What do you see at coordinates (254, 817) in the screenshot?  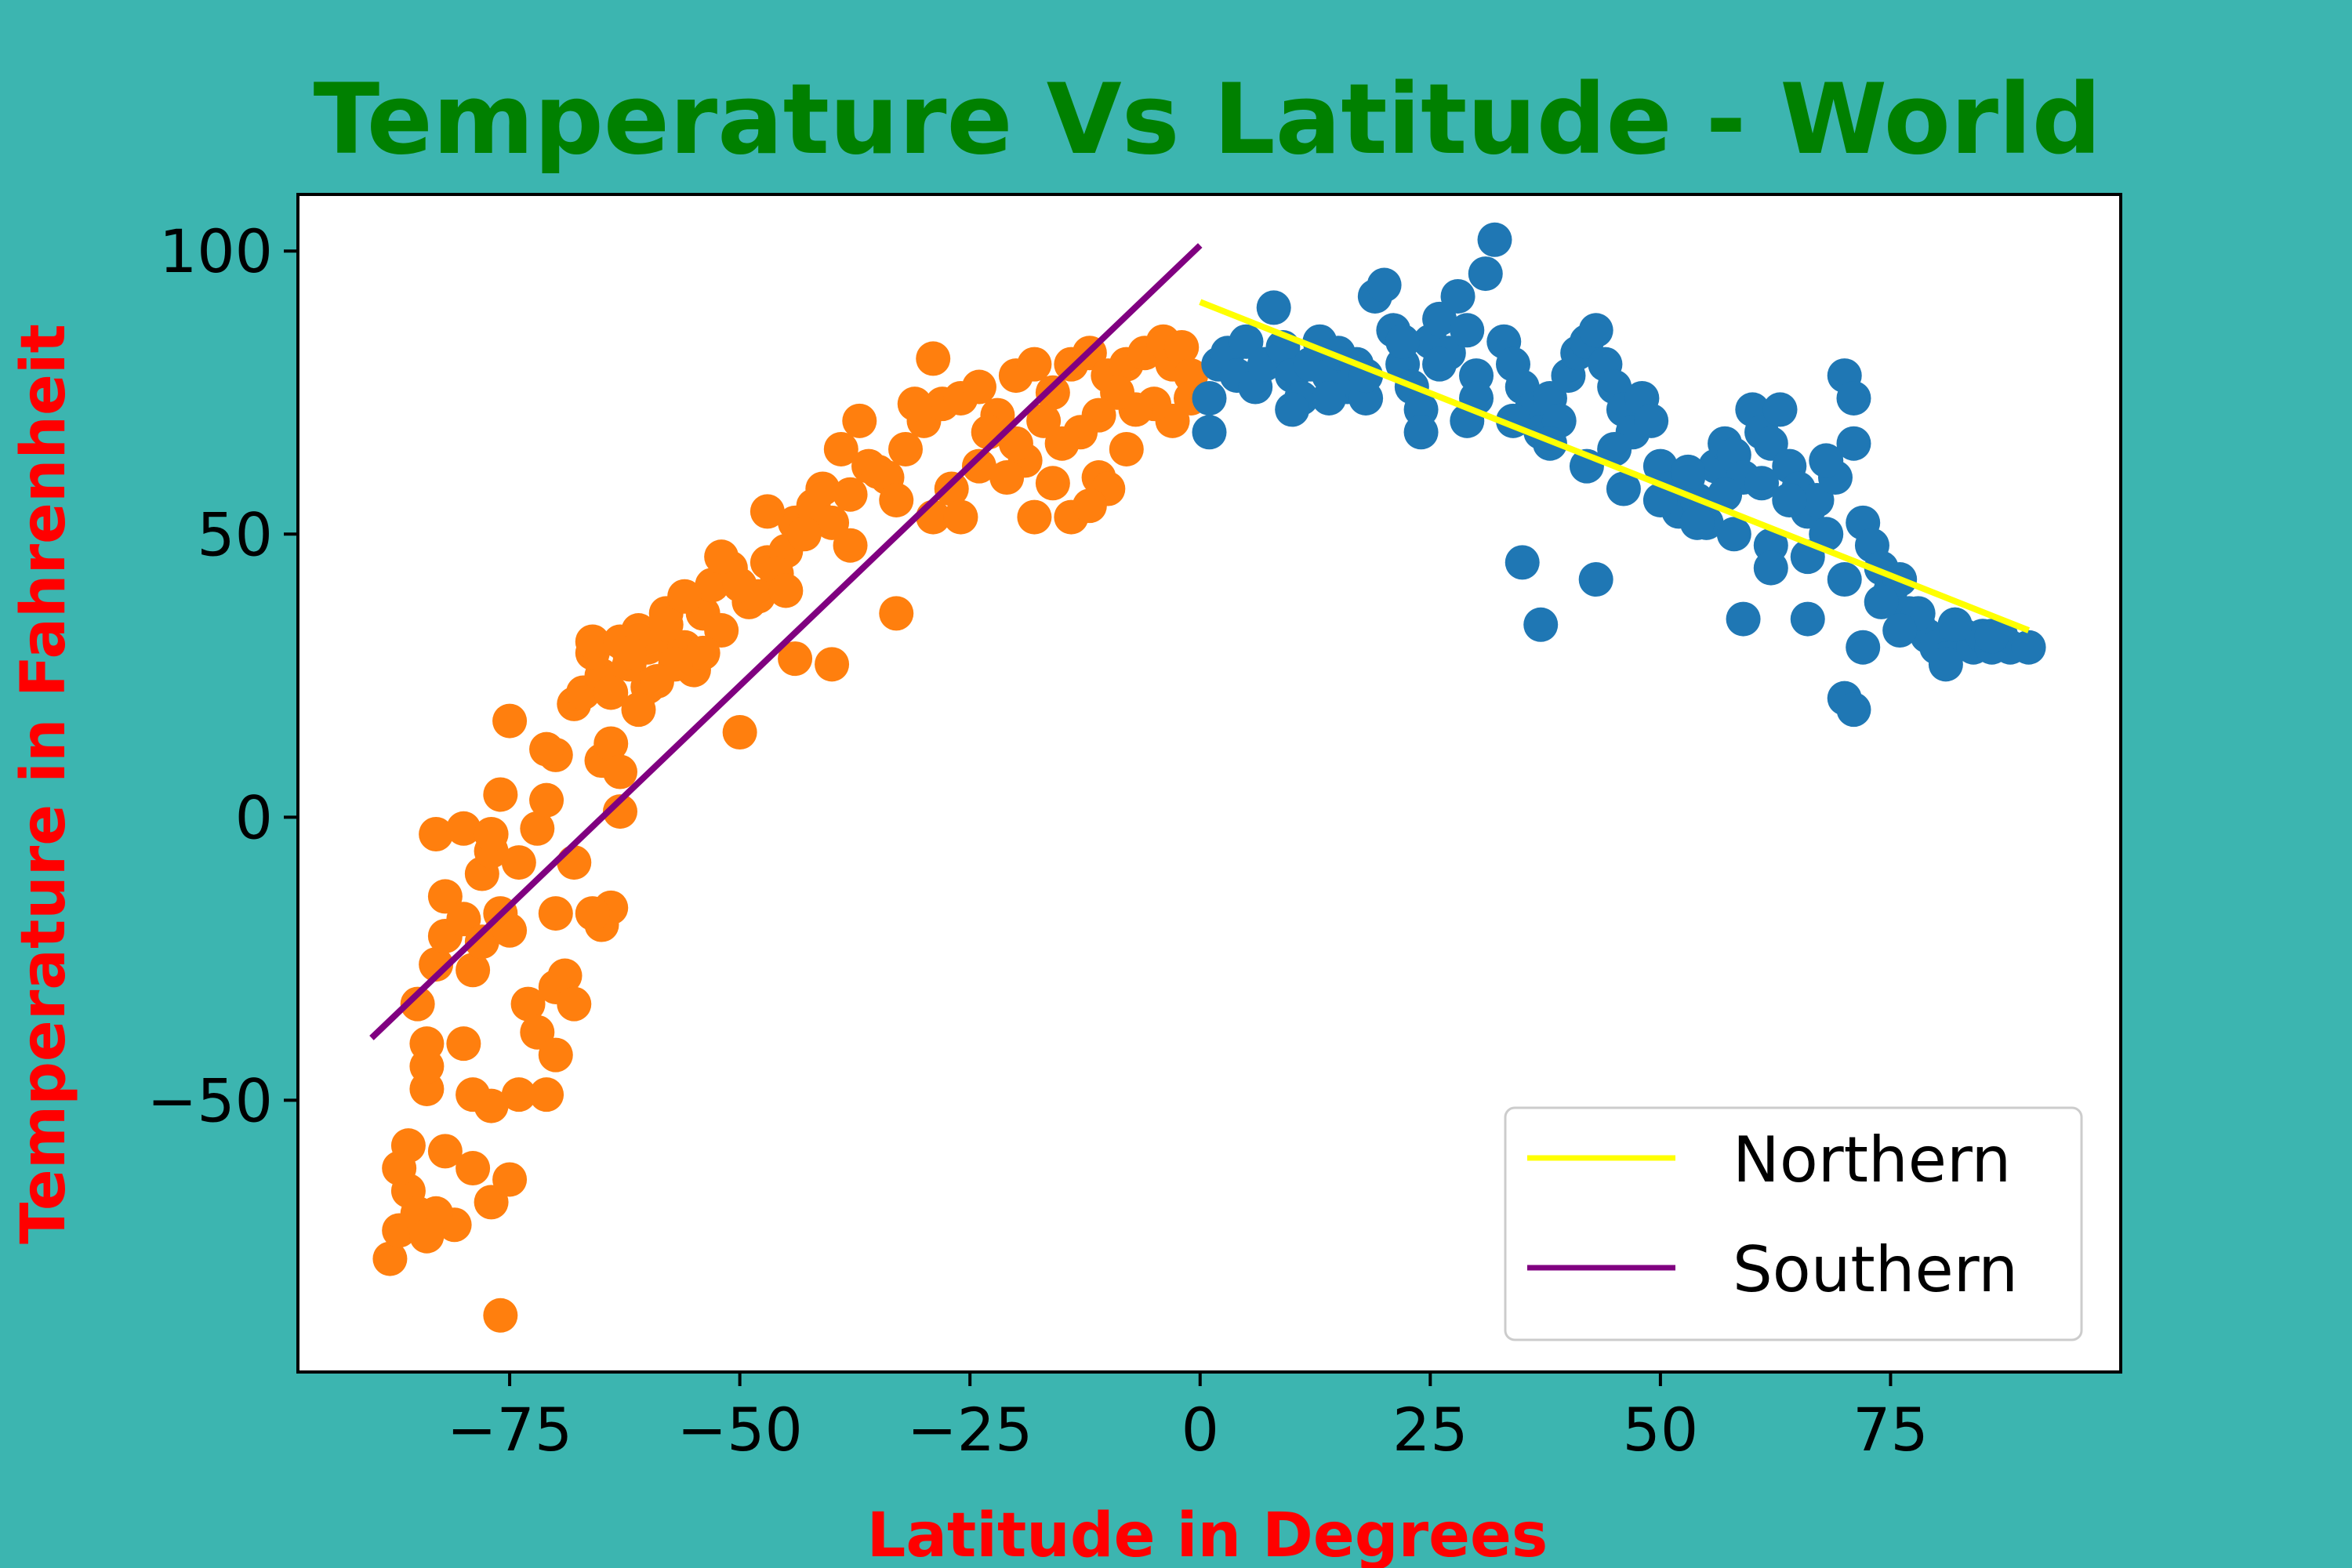 I see `y-tick-label: 0` at bounding box center [254, 817].